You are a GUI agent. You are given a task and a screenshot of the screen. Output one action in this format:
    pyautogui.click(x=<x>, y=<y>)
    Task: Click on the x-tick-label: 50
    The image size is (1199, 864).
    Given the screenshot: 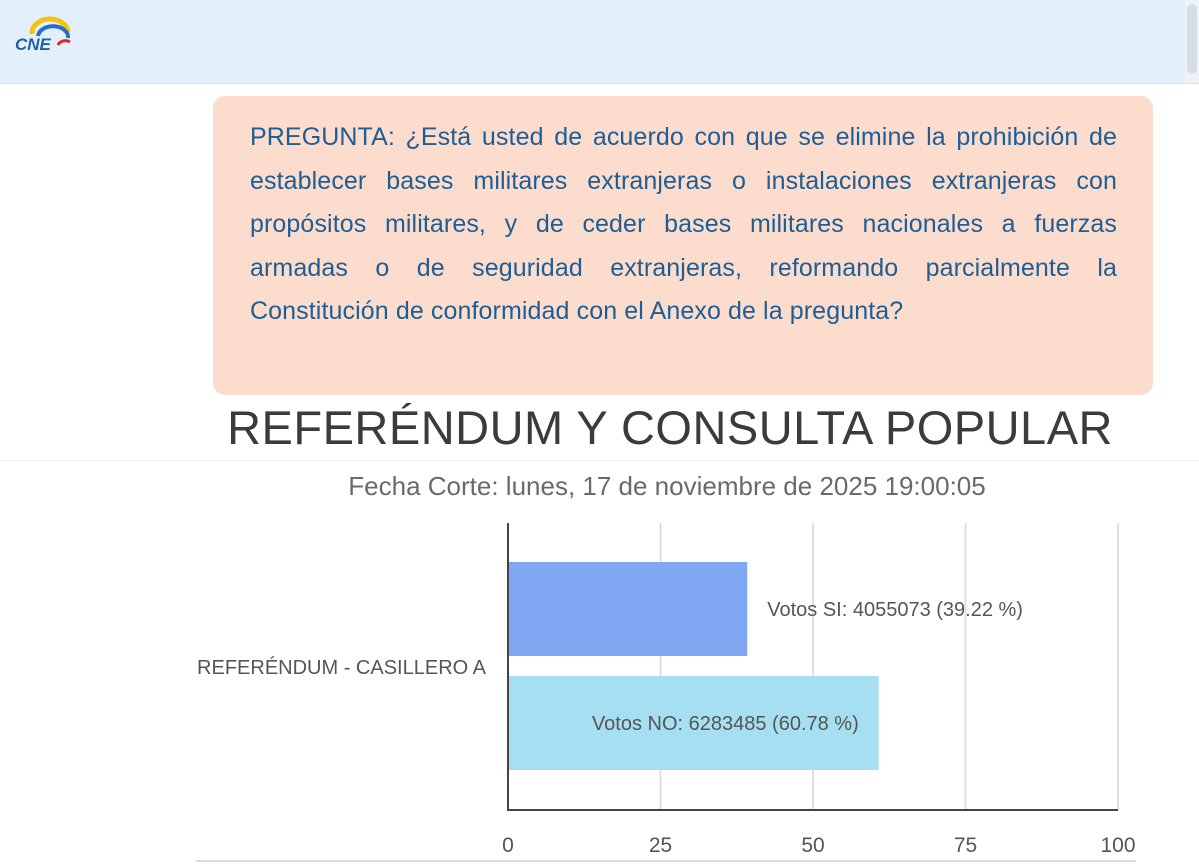 What is the action you would take?
    pyautogui.click(x=812, y=845)
    